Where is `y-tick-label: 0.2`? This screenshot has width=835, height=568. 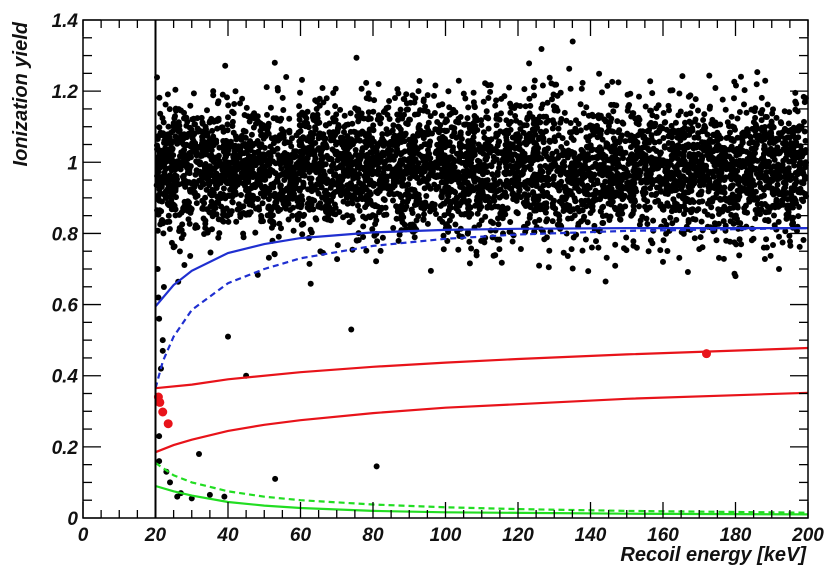
y-tick-label: 0.2 is located at coordinates (65, 448).